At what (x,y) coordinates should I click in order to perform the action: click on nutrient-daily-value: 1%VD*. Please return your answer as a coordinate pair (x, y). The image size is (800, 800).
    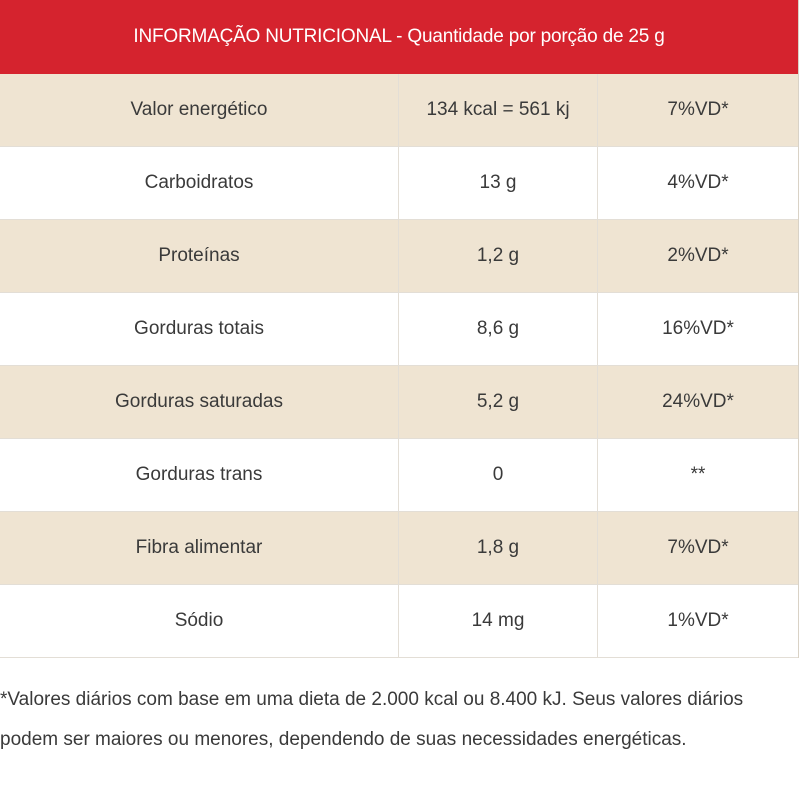
    Looking at the image, I should click on (698, 620).